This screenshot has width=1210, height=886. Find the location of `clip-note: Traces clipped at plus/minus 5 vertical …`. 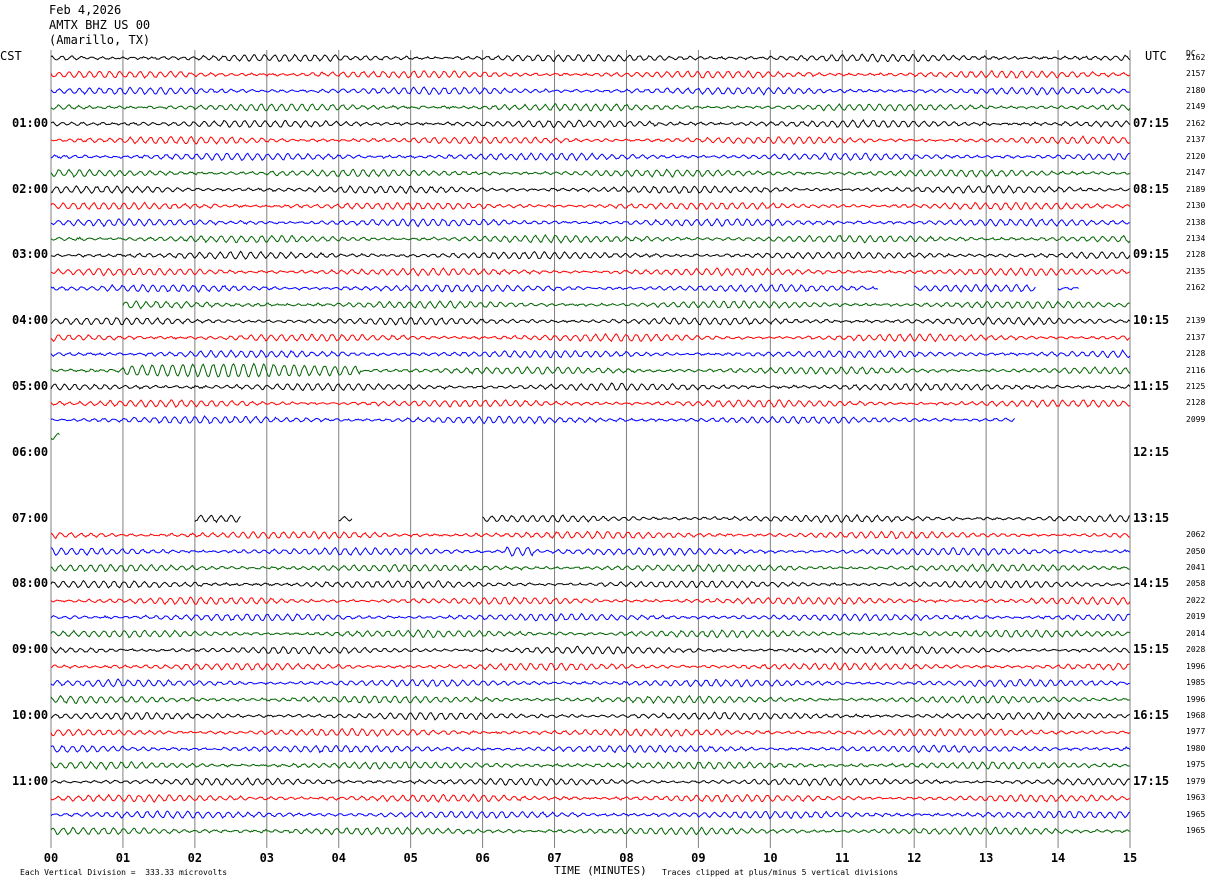

clip-note: Traces clipped at plus/minus 5 vertical … is located at coordinates (780, 872).